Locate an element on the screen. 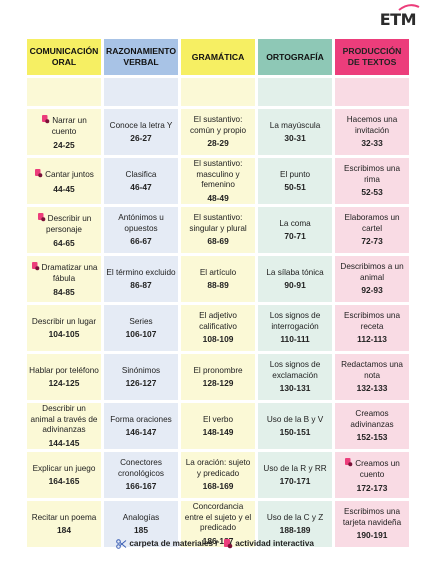 The image size is (430, 563). topic-text: Cantar juntos is located at coordinates (69, 174).